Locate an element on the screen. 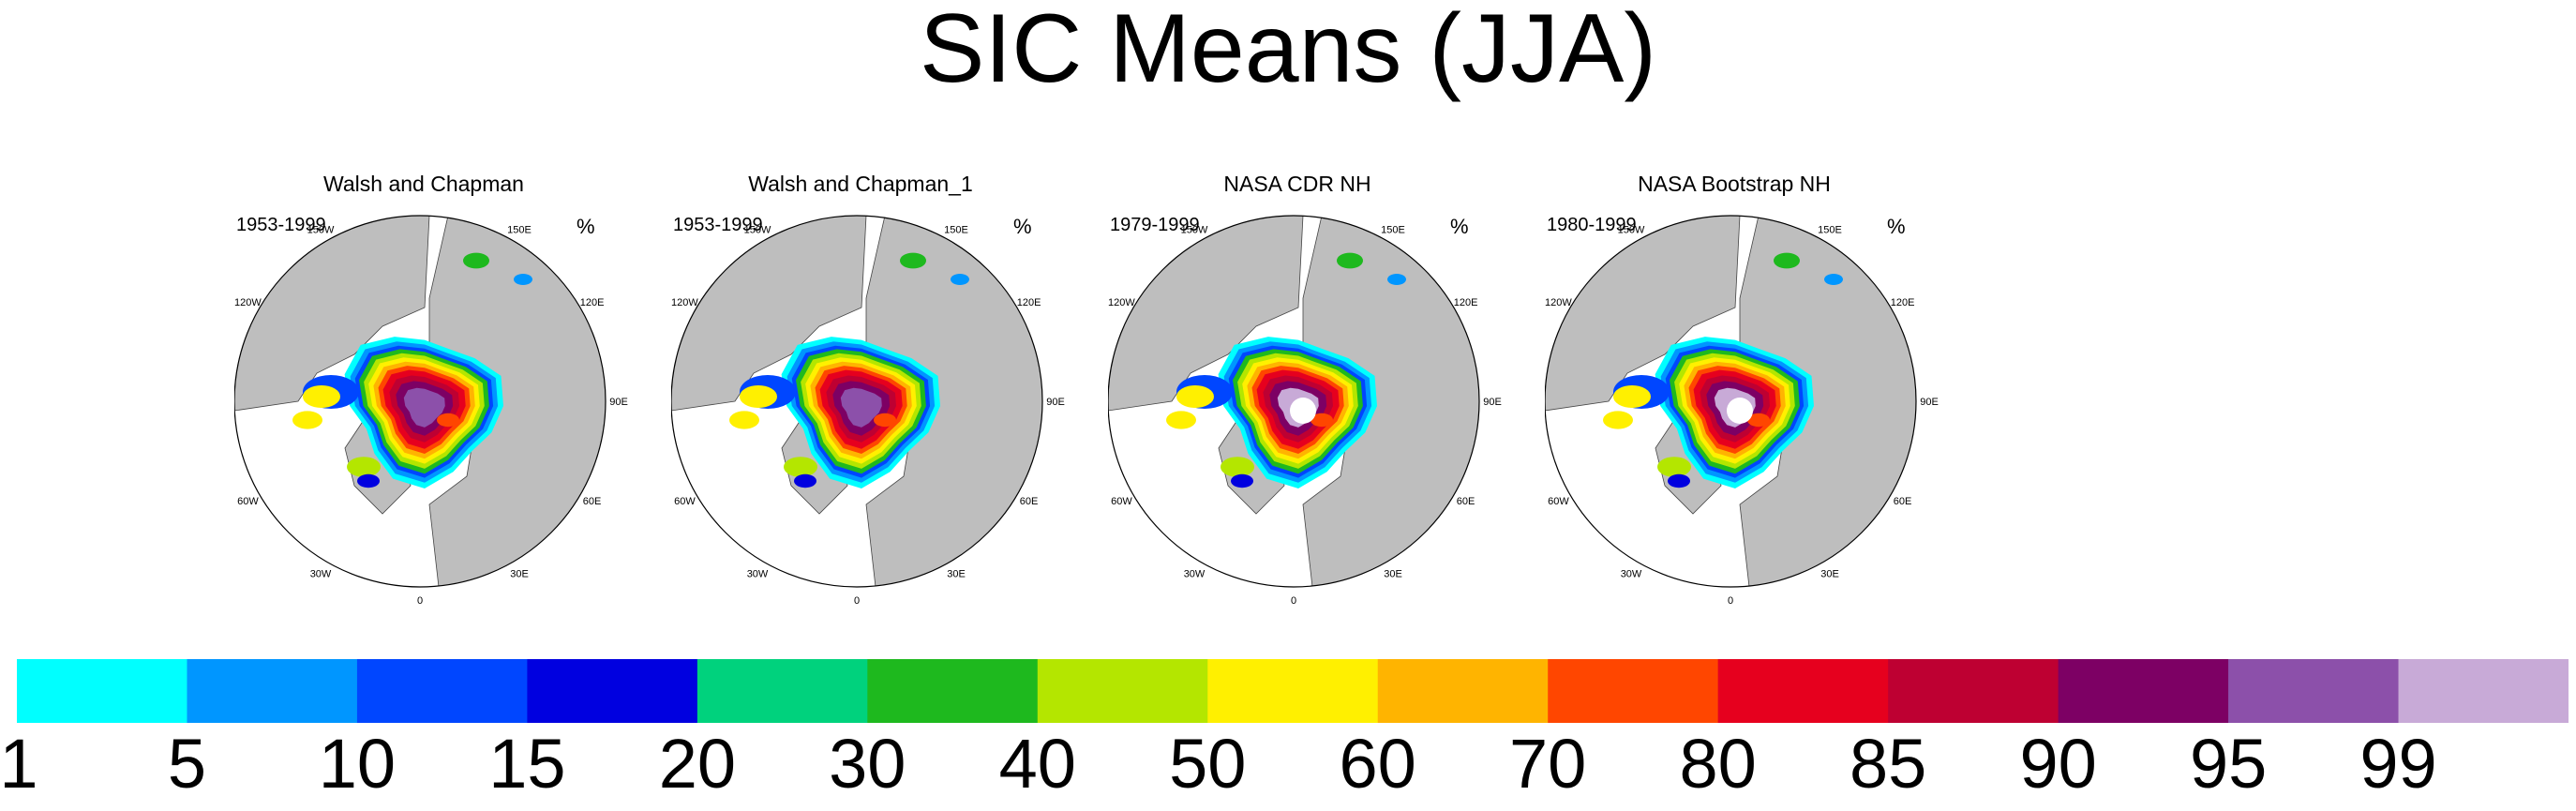  colorbar-tick-label: 15 is located at coordinates (527, 764).